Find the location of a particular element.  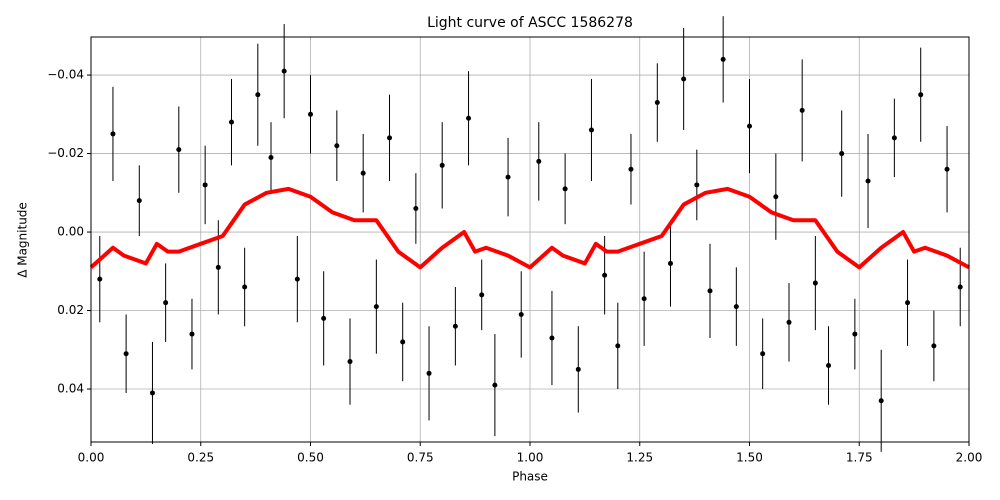

y-axis-label: Δ Magnitude is located at coordinates (23, 240).